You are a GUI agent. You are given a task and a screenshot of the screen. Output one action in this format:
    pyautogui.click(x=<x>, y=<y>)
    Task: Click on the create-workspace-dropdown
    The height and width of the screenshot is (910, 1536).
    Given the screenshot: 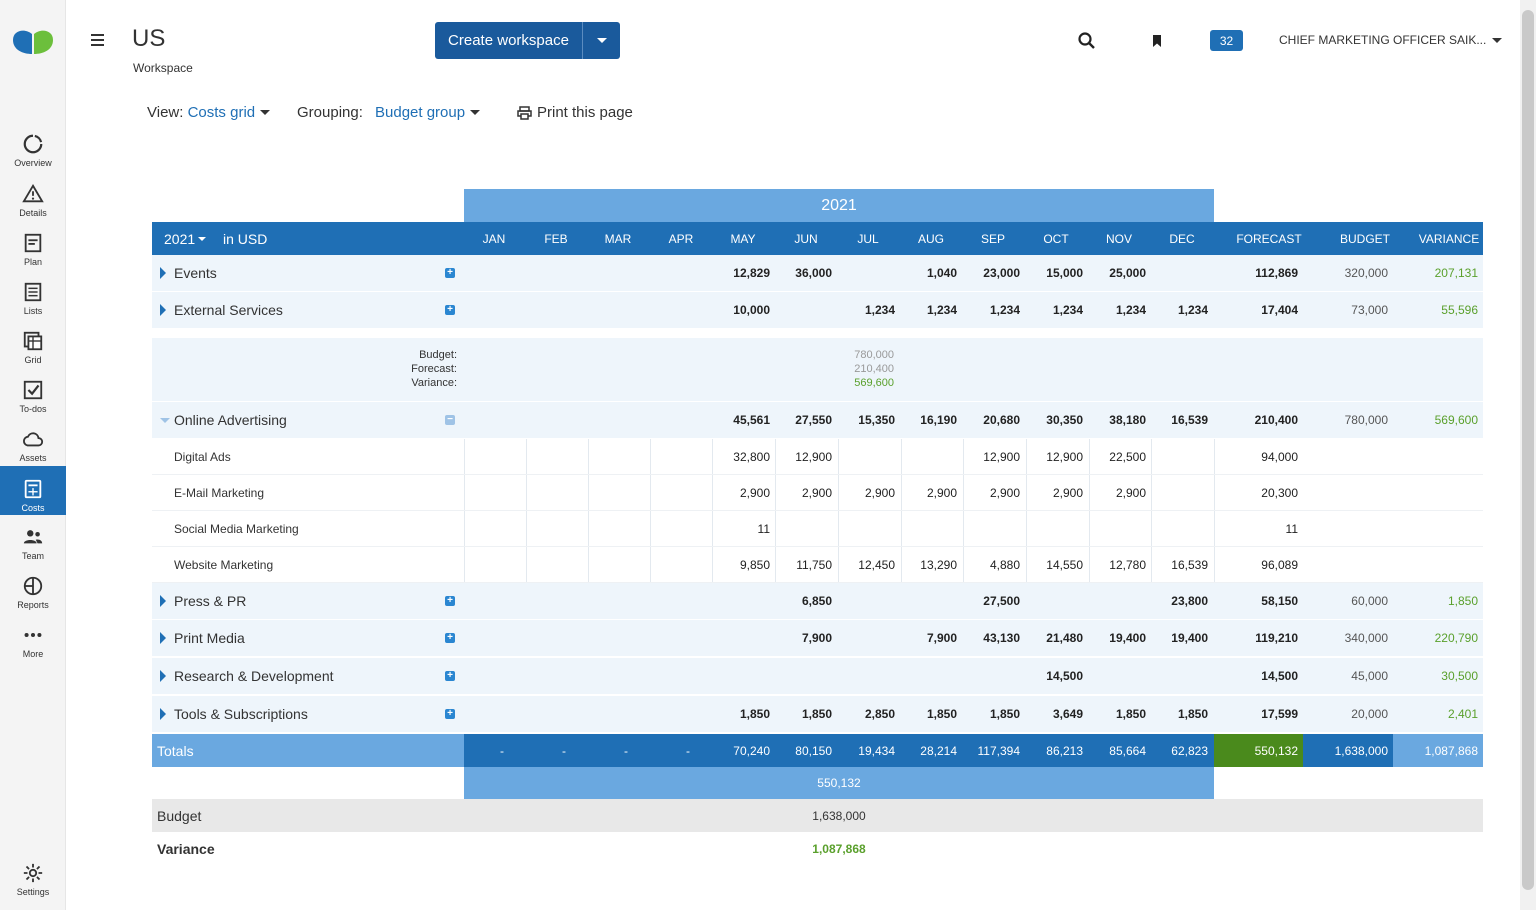 What is the action you would take?
    pyautogui.click(x=601, y=40)
    